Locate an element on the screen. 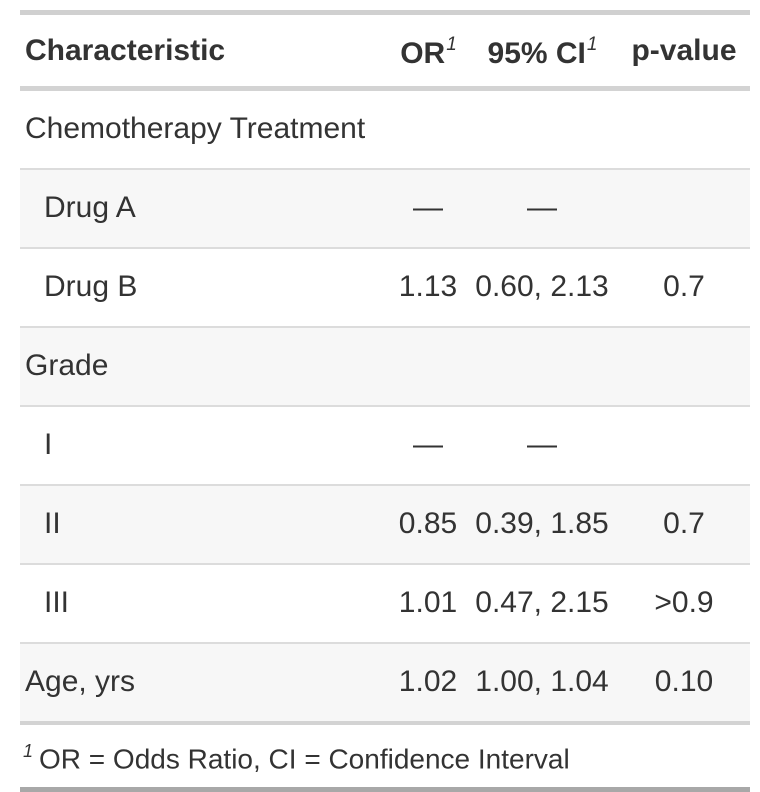 The height and width of the screenshot is (792, 760). or-value: 1.02 is located at coordinates (428, 682).